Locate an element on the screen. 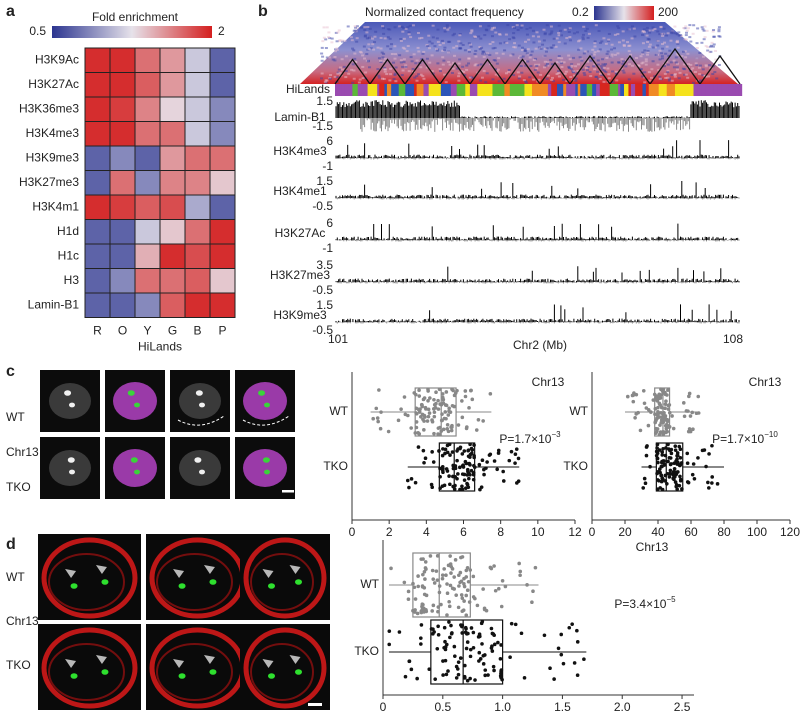  arrowhead is located at coordinates (295, 659).